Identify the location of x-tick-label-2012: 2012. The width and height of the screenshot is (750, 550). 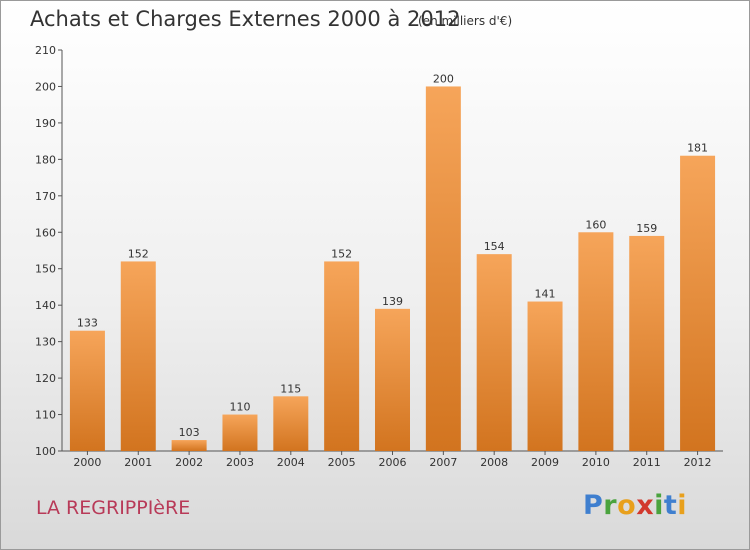
(698, 462).